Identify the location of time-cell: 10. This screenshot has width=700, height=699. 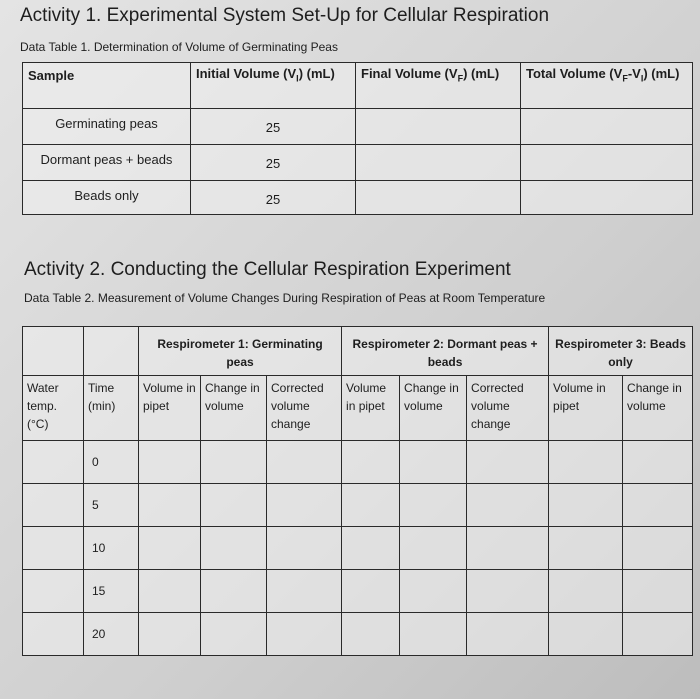
(111, 548).